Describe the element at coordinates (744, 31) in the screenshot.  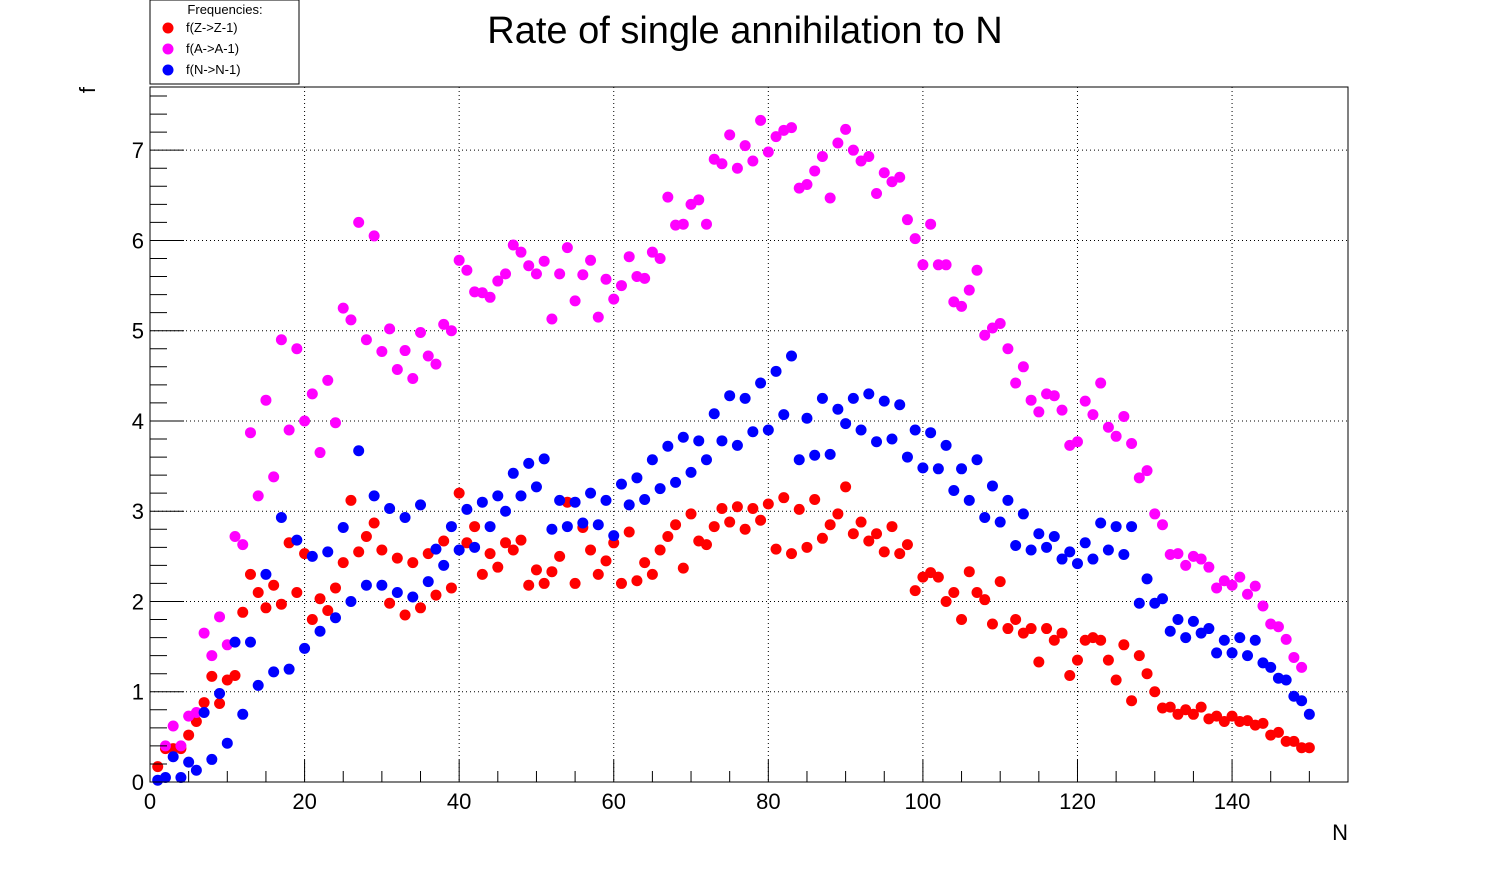
I see `chart-title: Rate of single annihilation to N` at that location.